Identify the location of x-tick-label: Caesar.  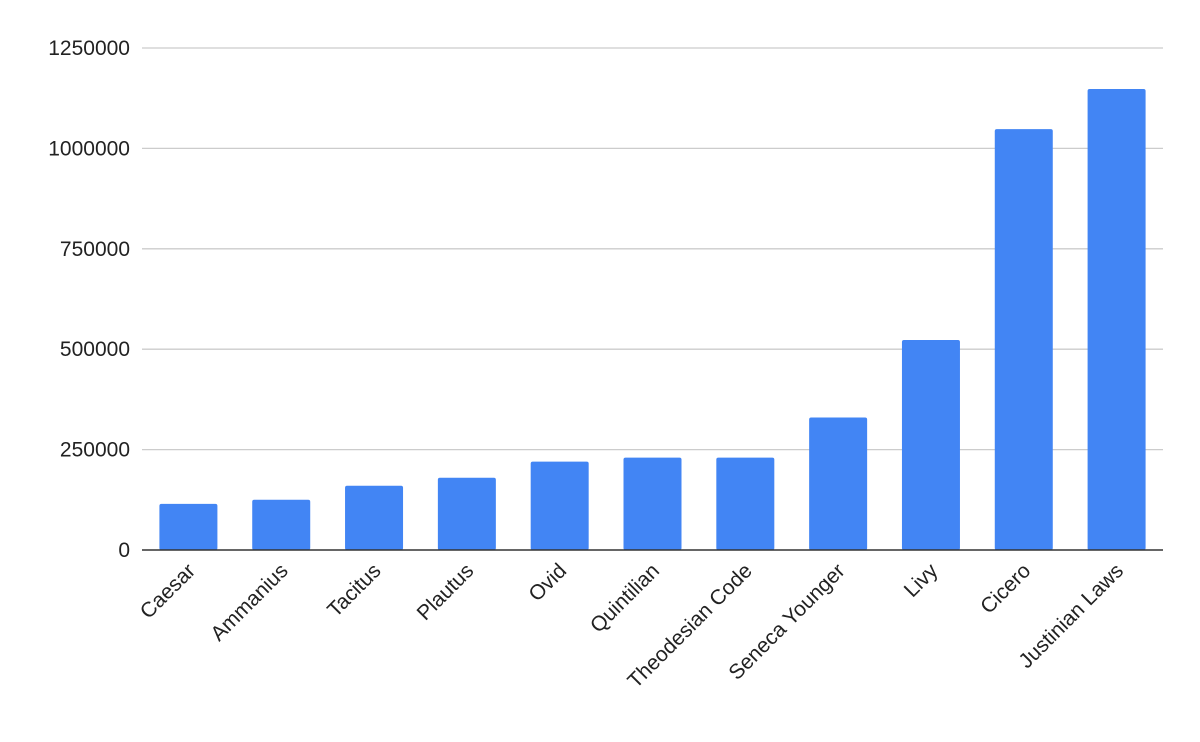
(168, 591).